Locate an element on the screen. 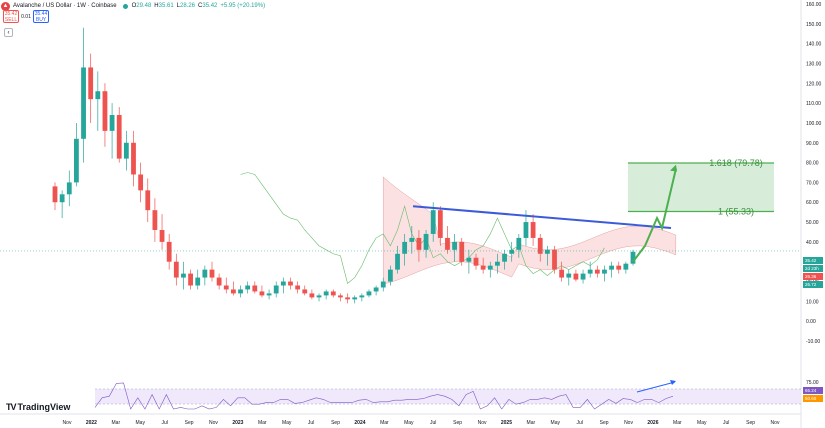  x-tick-label: Nov is located at coordinates (775, 423).